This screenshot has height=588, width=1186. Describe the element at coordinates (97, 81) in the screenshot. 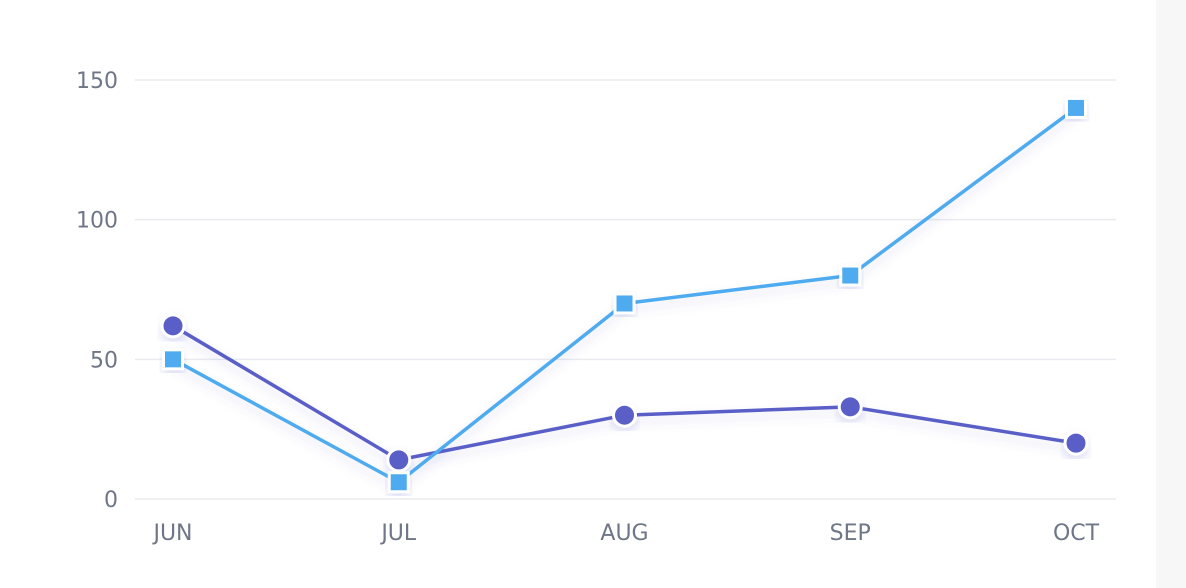

I see `y-tick-label: 150` at that location.